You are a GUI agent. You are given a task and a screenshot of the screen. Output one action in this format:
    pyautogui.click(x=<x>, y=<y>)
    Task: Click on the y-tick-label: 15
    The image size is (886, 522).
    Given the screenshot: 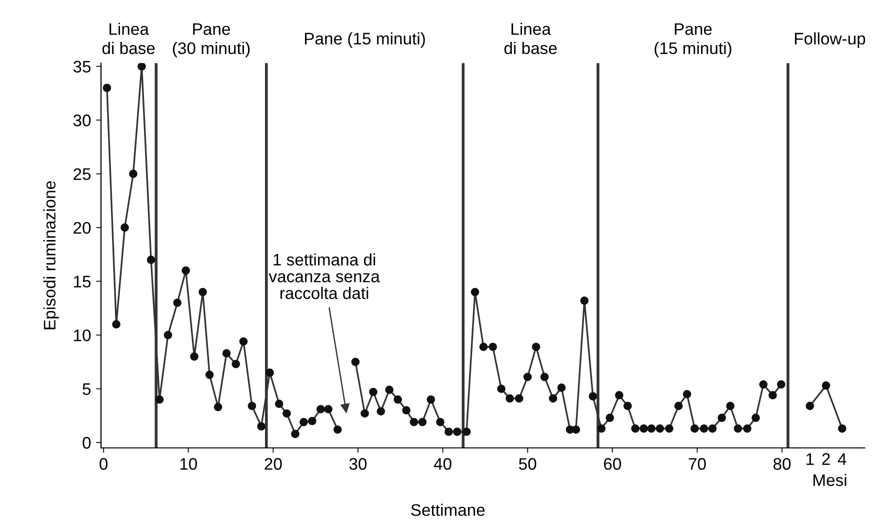 What is the action you would take?
    pyautogui.click(x=82, y=282)
    